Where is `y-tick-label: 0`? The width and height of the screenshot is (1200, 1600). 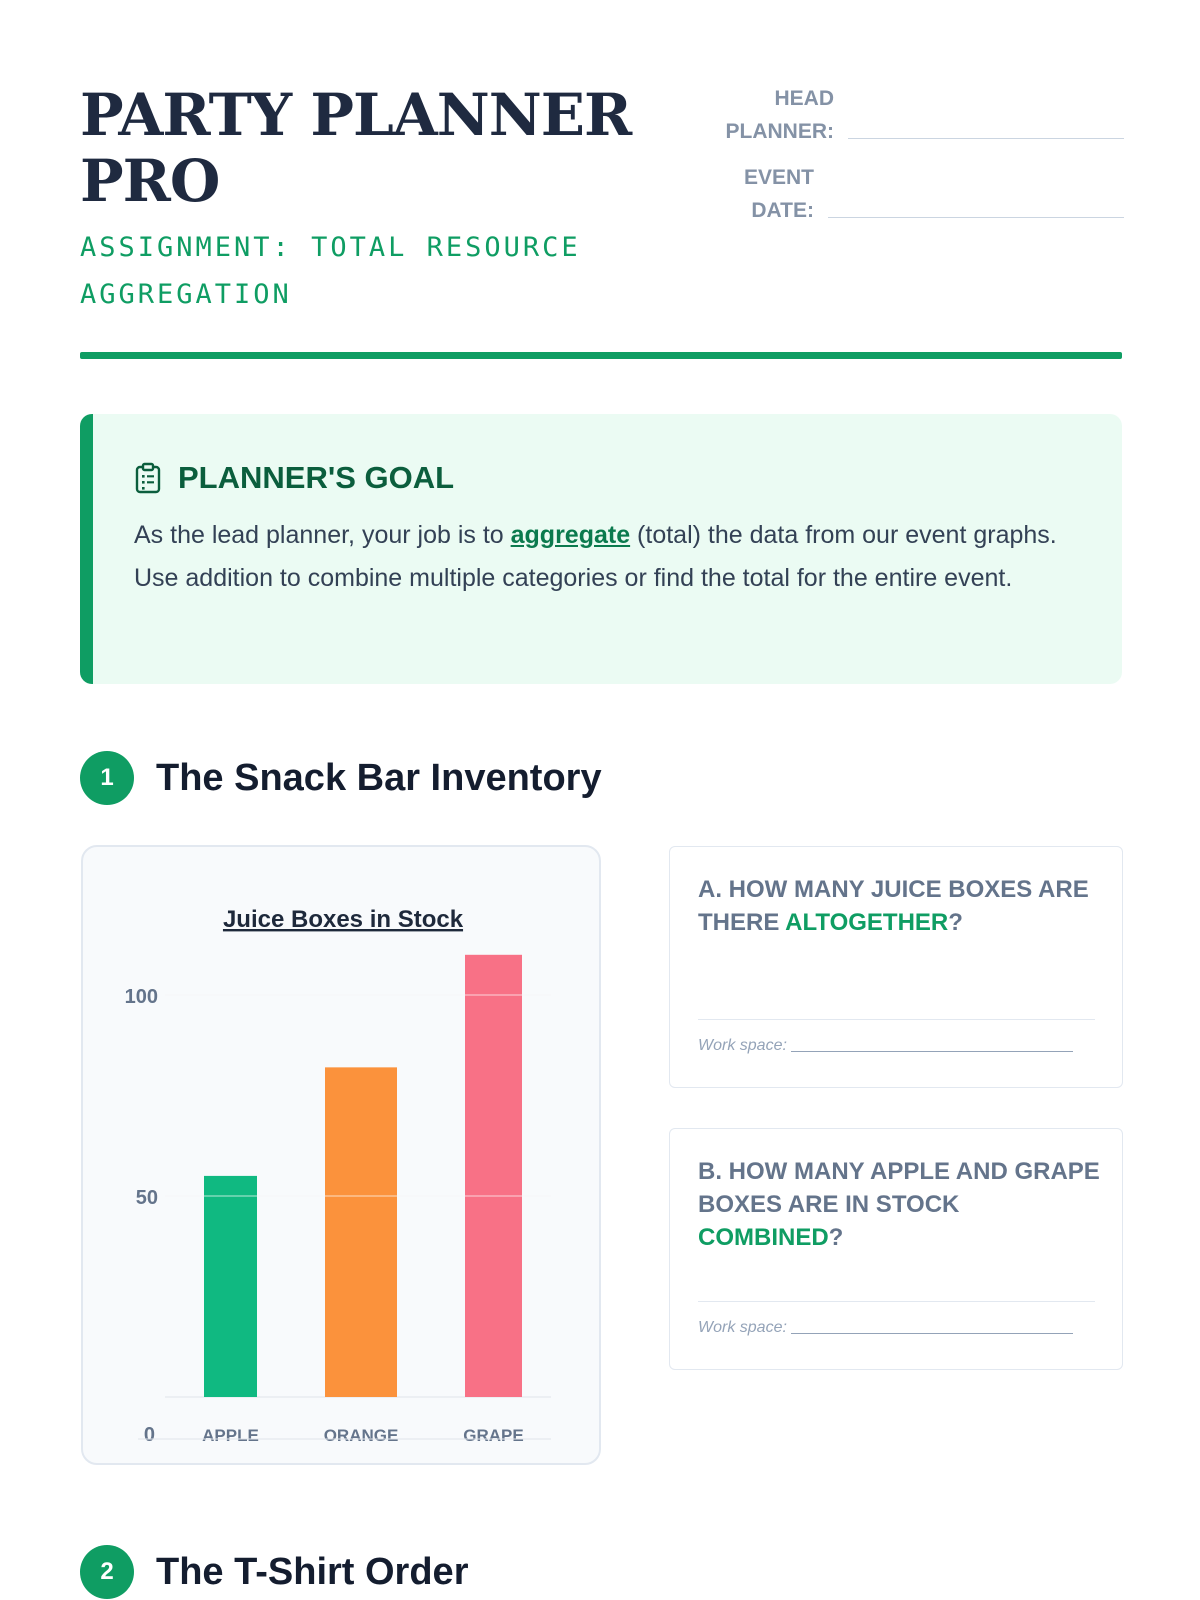 y-tick-label: 0 is located at coordinates (149, 1435).